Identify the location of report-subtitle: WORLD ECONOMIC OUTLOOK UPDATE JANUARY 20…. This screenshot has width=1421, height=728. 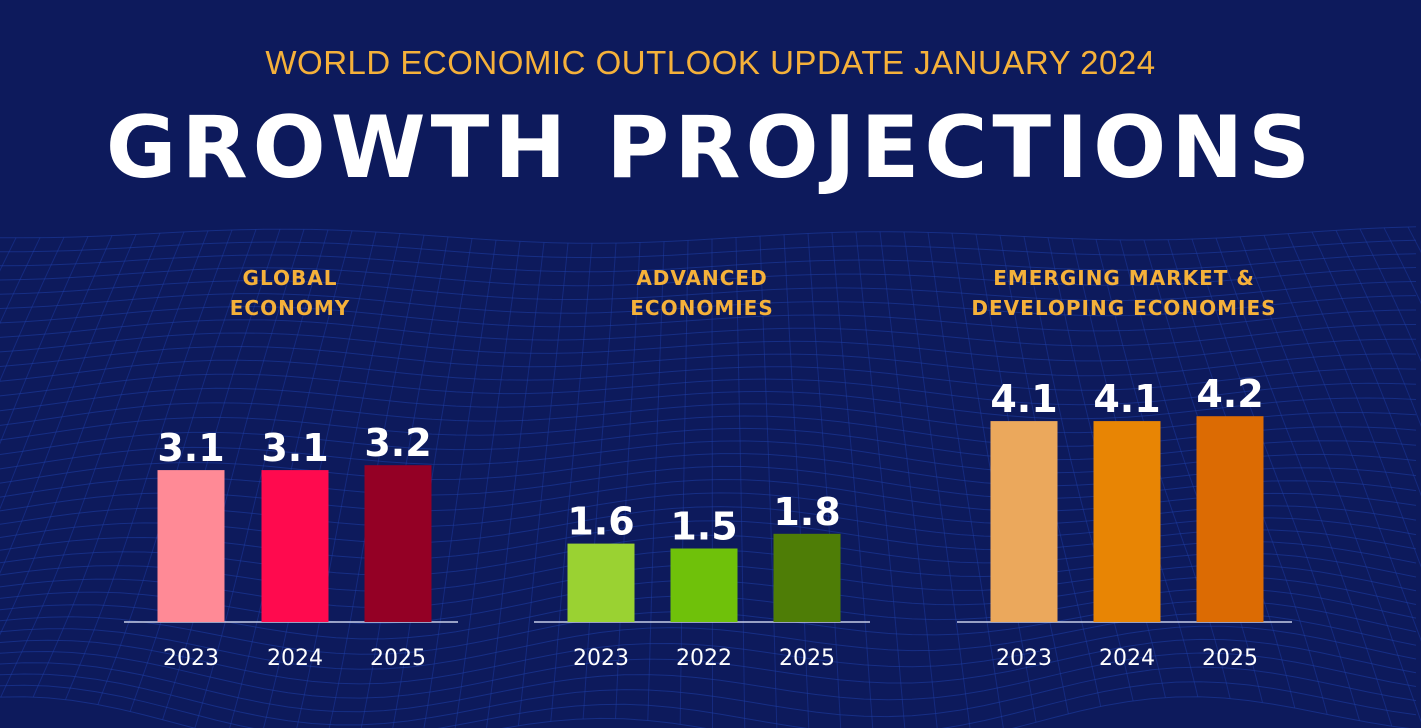
(710, 62).